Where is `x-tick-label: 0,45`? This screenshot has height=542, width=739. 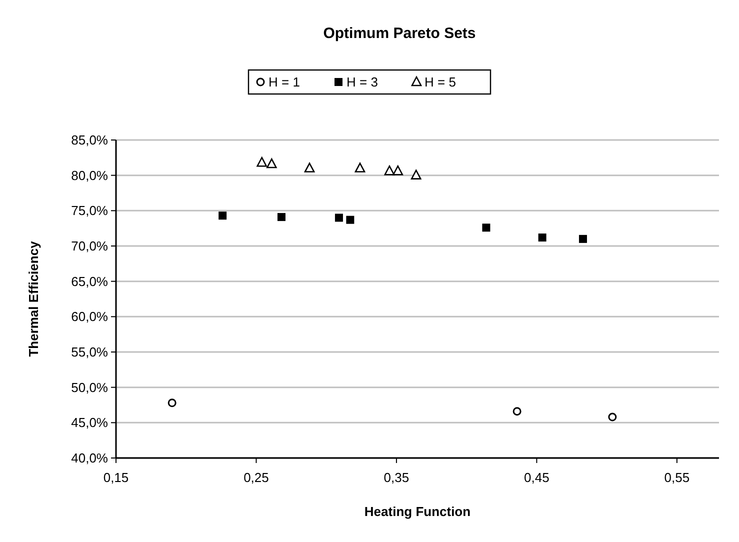
x-tick-label: 0,45 is located at coordinates (537, 477).